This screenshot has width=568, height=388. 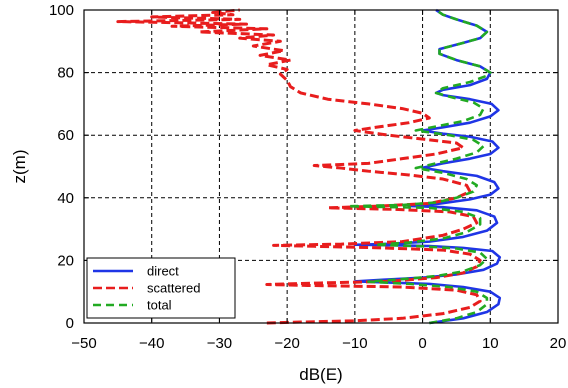 What do you see at coordinates (286, 343) in the screenshot?
I see `x-tick-label: −20` at bounding box center [286, 343].